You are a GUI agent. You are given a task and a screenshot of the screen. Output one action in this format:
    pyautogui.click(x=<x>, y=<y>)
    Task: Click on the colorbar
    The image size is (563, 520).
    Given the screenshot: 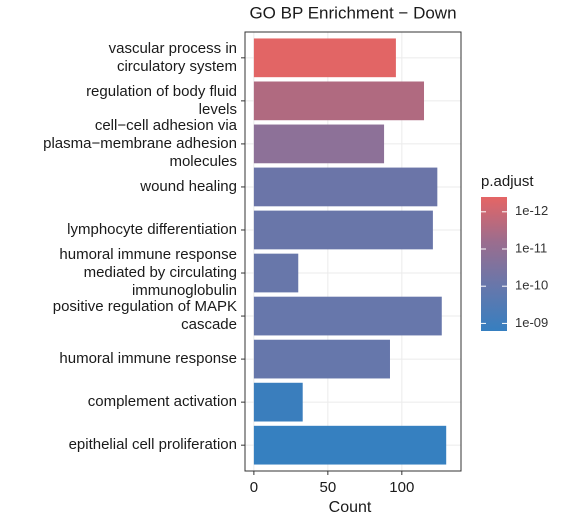 What is the action you would take?
    pyautogui.click(x=494, y=264)
    